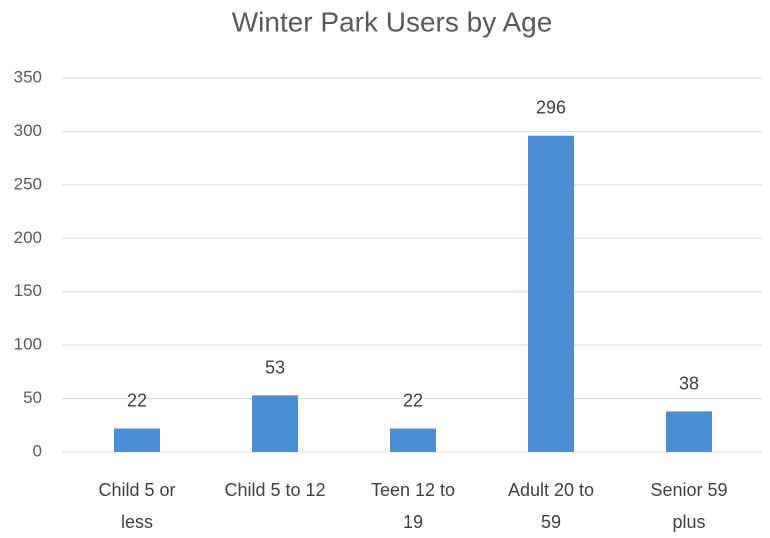  I want to click on y-tick-label: 100, so click(28, 344).